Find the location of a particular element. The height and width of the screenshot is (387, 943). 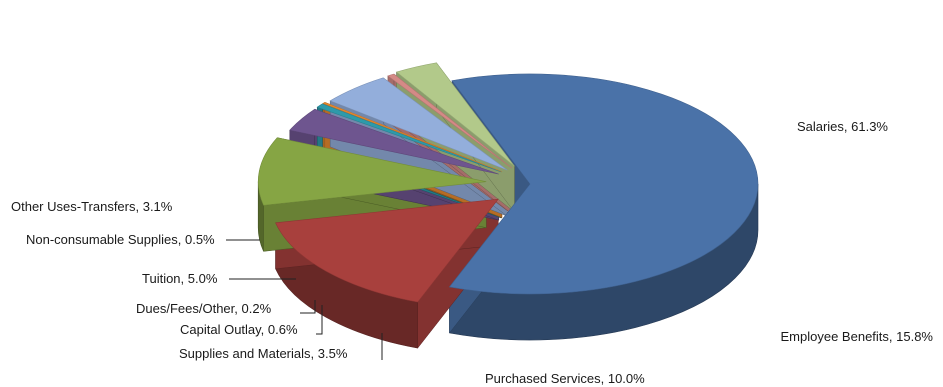

data-label-non-consumable-supplies: Non-consumable Supplies, 0.5% is located at coordinates (120, 239).